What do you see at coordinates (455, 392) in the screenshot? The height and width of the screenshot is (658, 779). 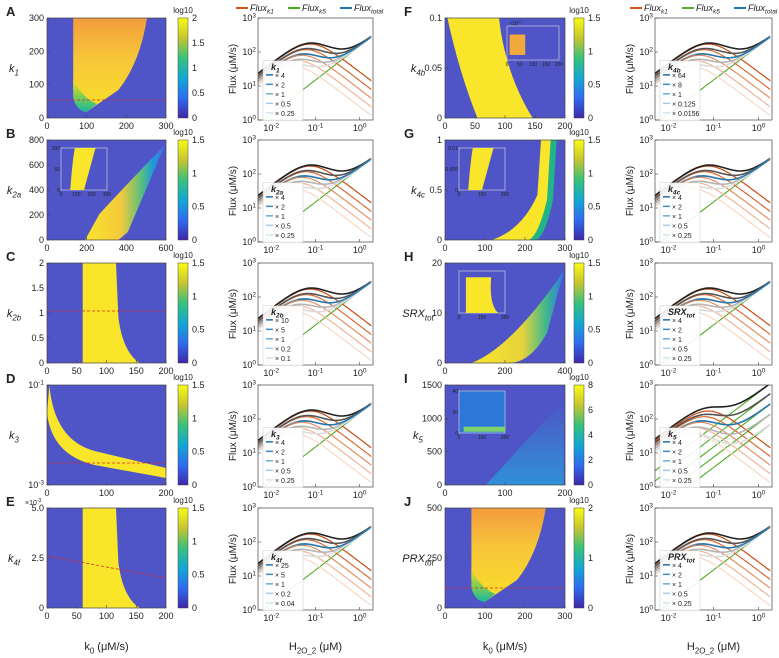 I see `inset-ytick: 40` at bounding box center [455, 392].